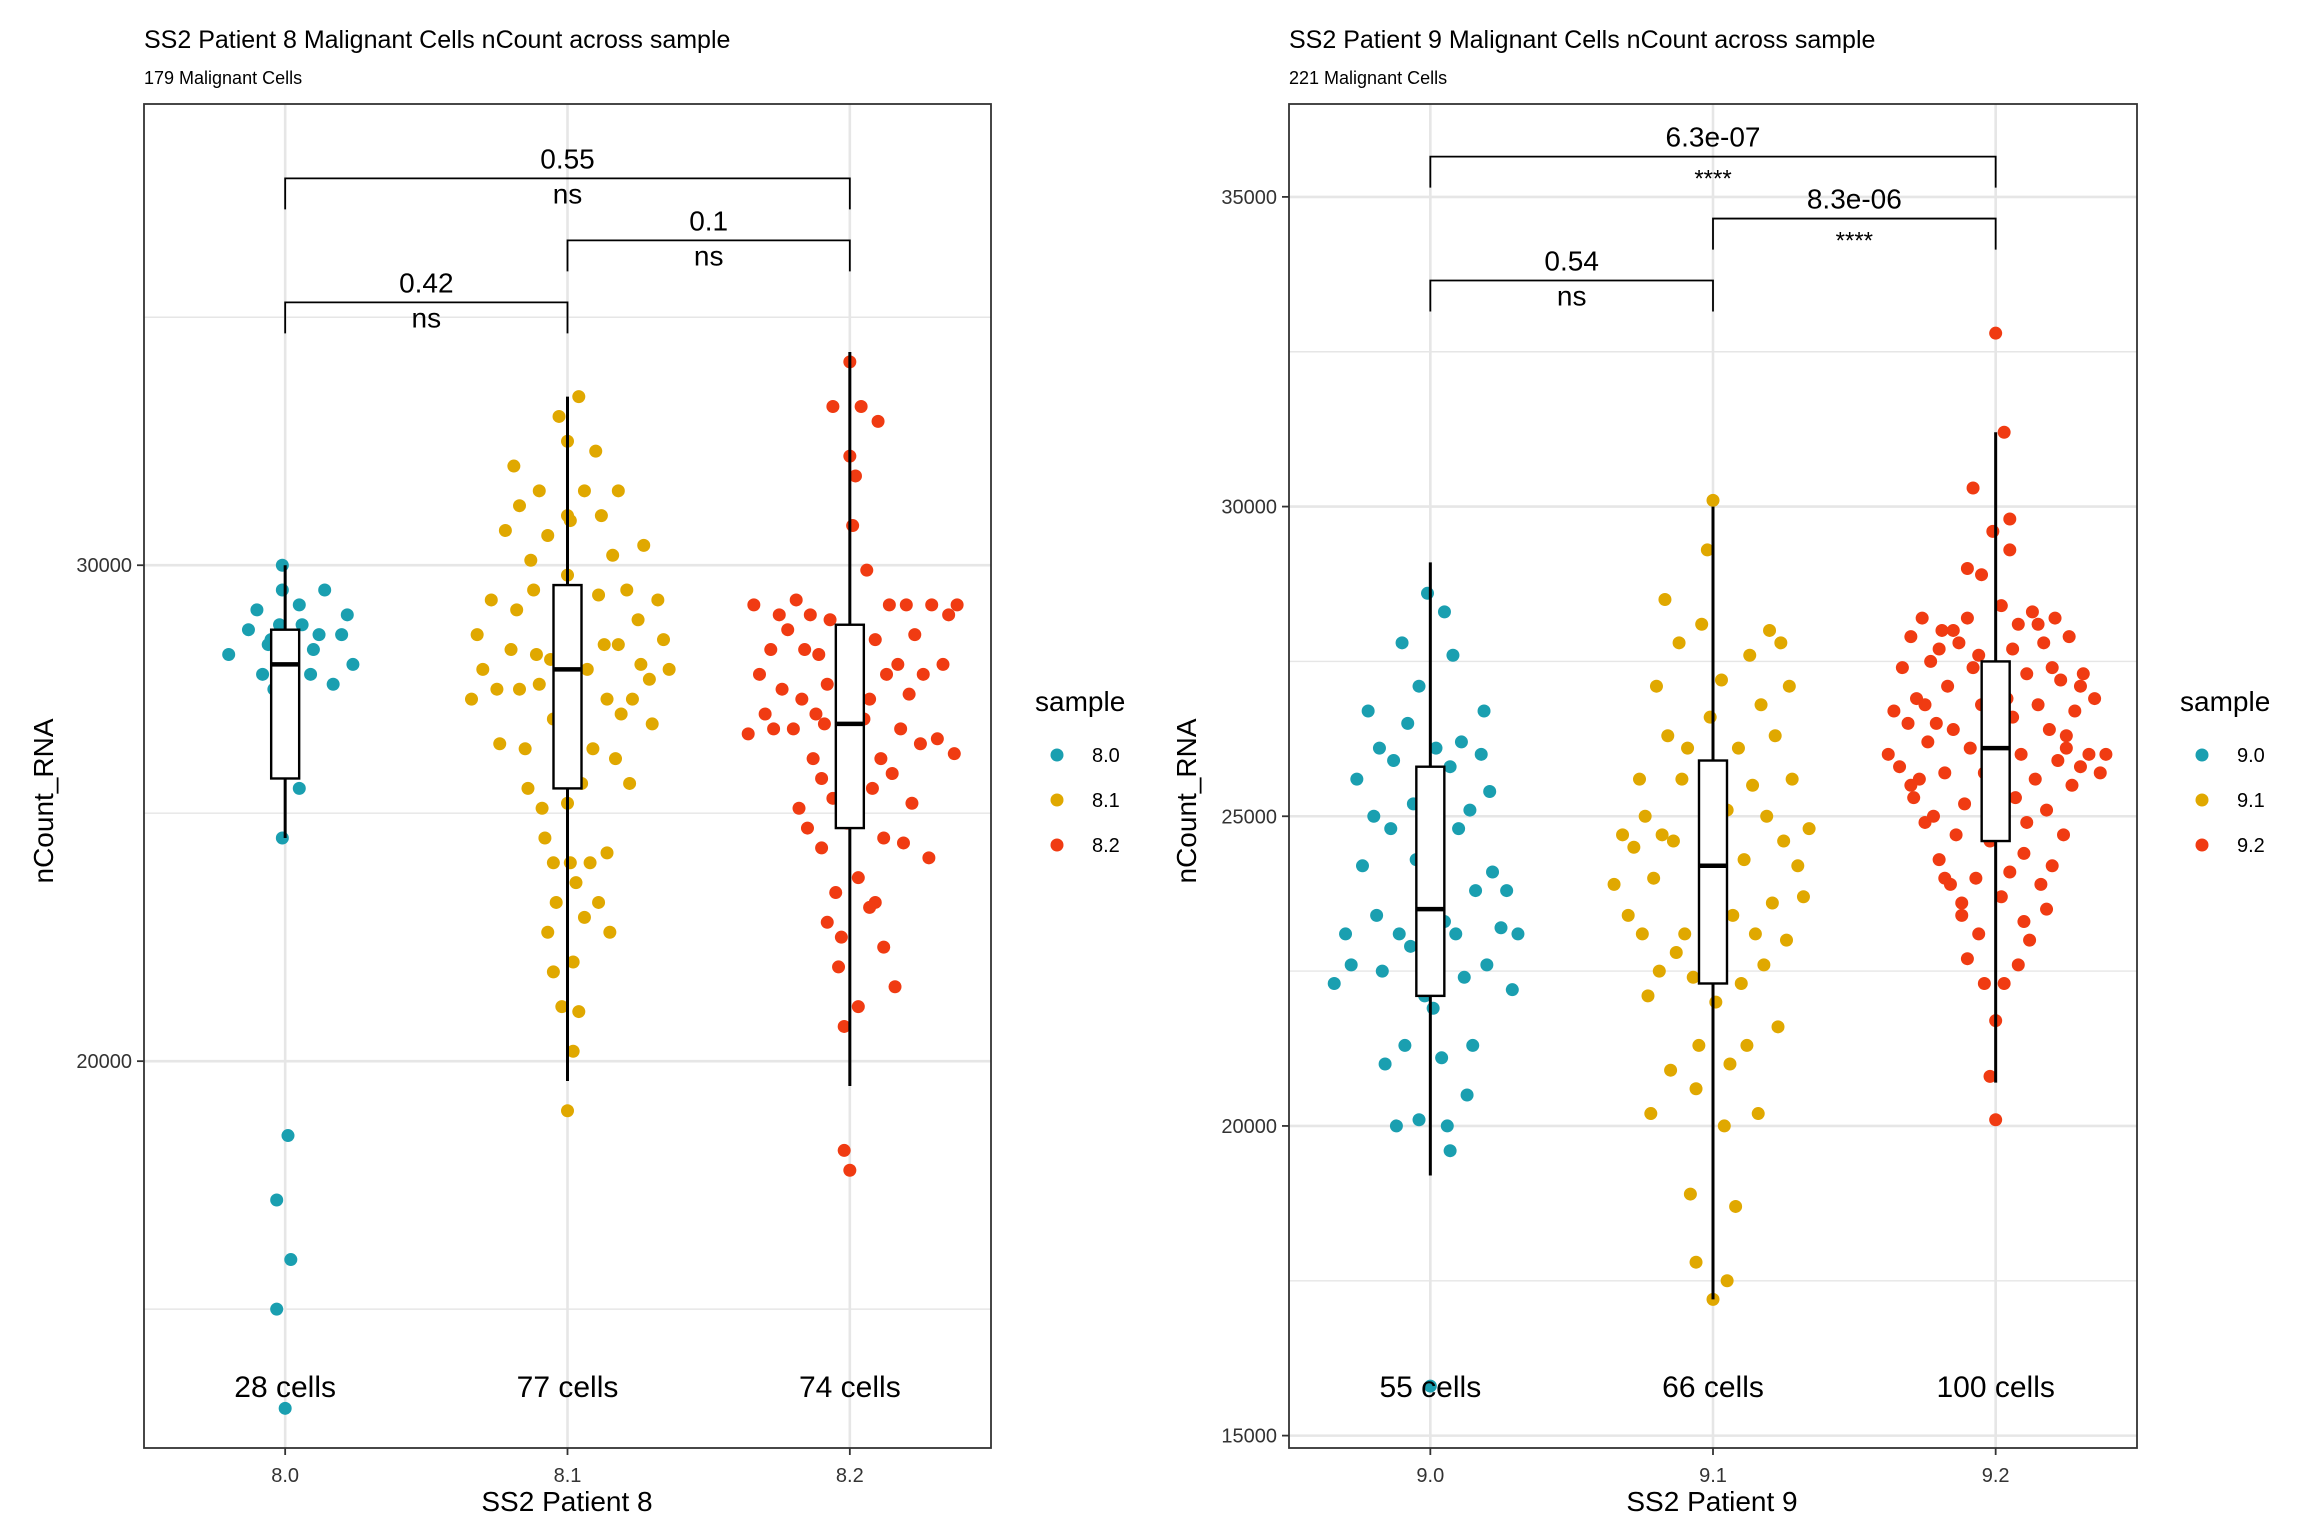 The image size is (2304, 1536). I want to click on p-value-label: 0.42, so click(426, 282).